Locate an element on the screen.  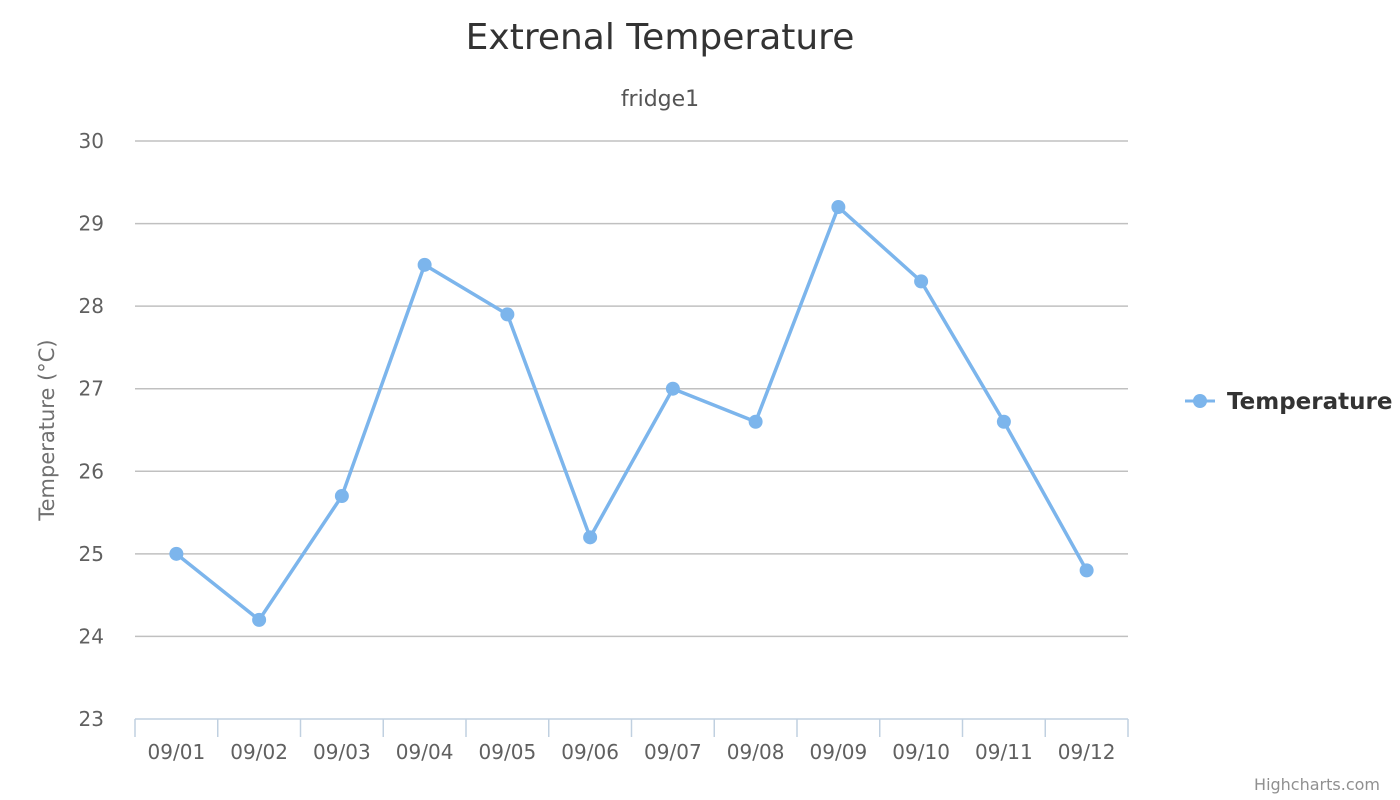
y-tick-label: 23 is located at coordinates (91, 719).